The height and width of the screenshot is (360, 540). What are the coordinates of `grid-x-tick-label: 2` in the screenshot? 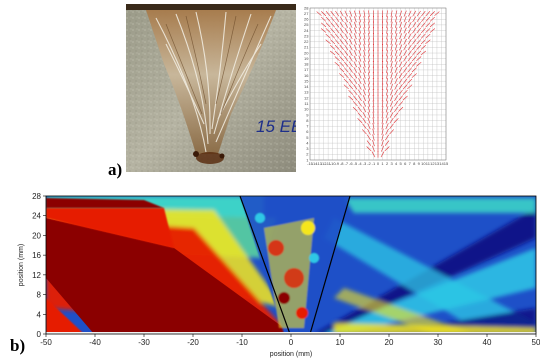 It's located at (387, 163).